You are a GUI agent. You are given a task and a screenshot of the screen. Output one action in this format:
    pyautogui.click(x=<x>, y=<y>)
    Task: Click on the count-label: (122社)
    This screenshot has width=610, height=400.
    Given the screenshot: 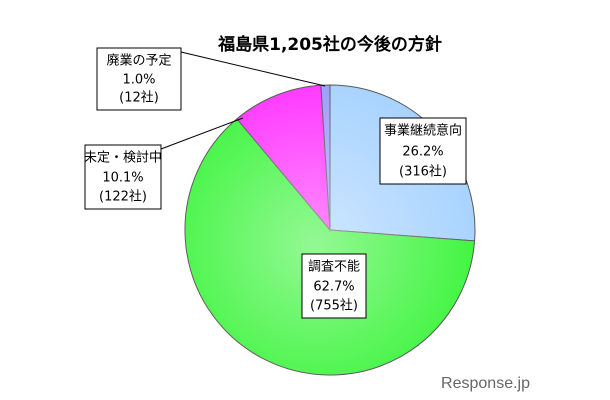 What is the action you would take?
    pyautogui.click(x=123, y=197)
    